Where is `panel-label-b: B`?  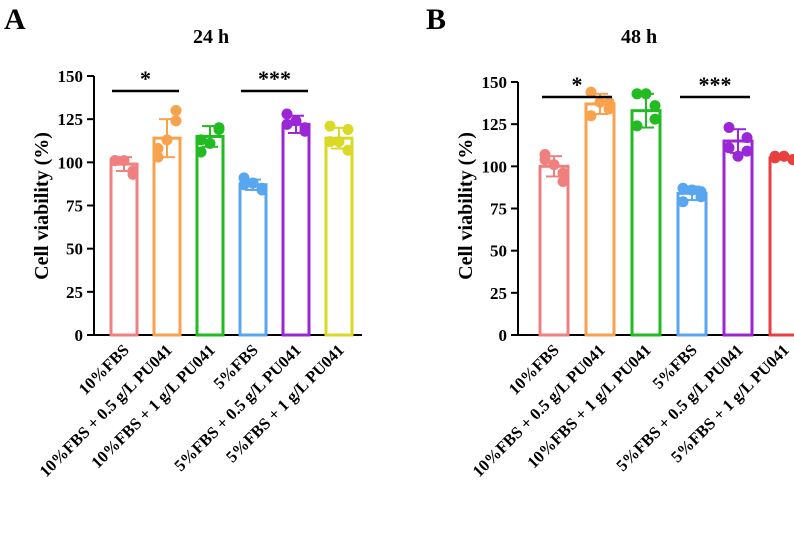
panel-label-b: B is located at coordinates (436, 19).